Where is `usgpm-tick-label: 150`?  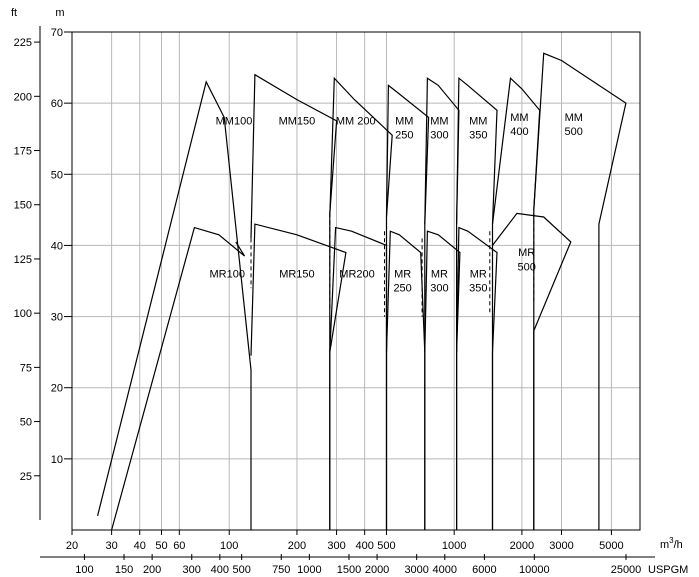
usgpm-tick-label: 150 is located at coordinates (124, 570).